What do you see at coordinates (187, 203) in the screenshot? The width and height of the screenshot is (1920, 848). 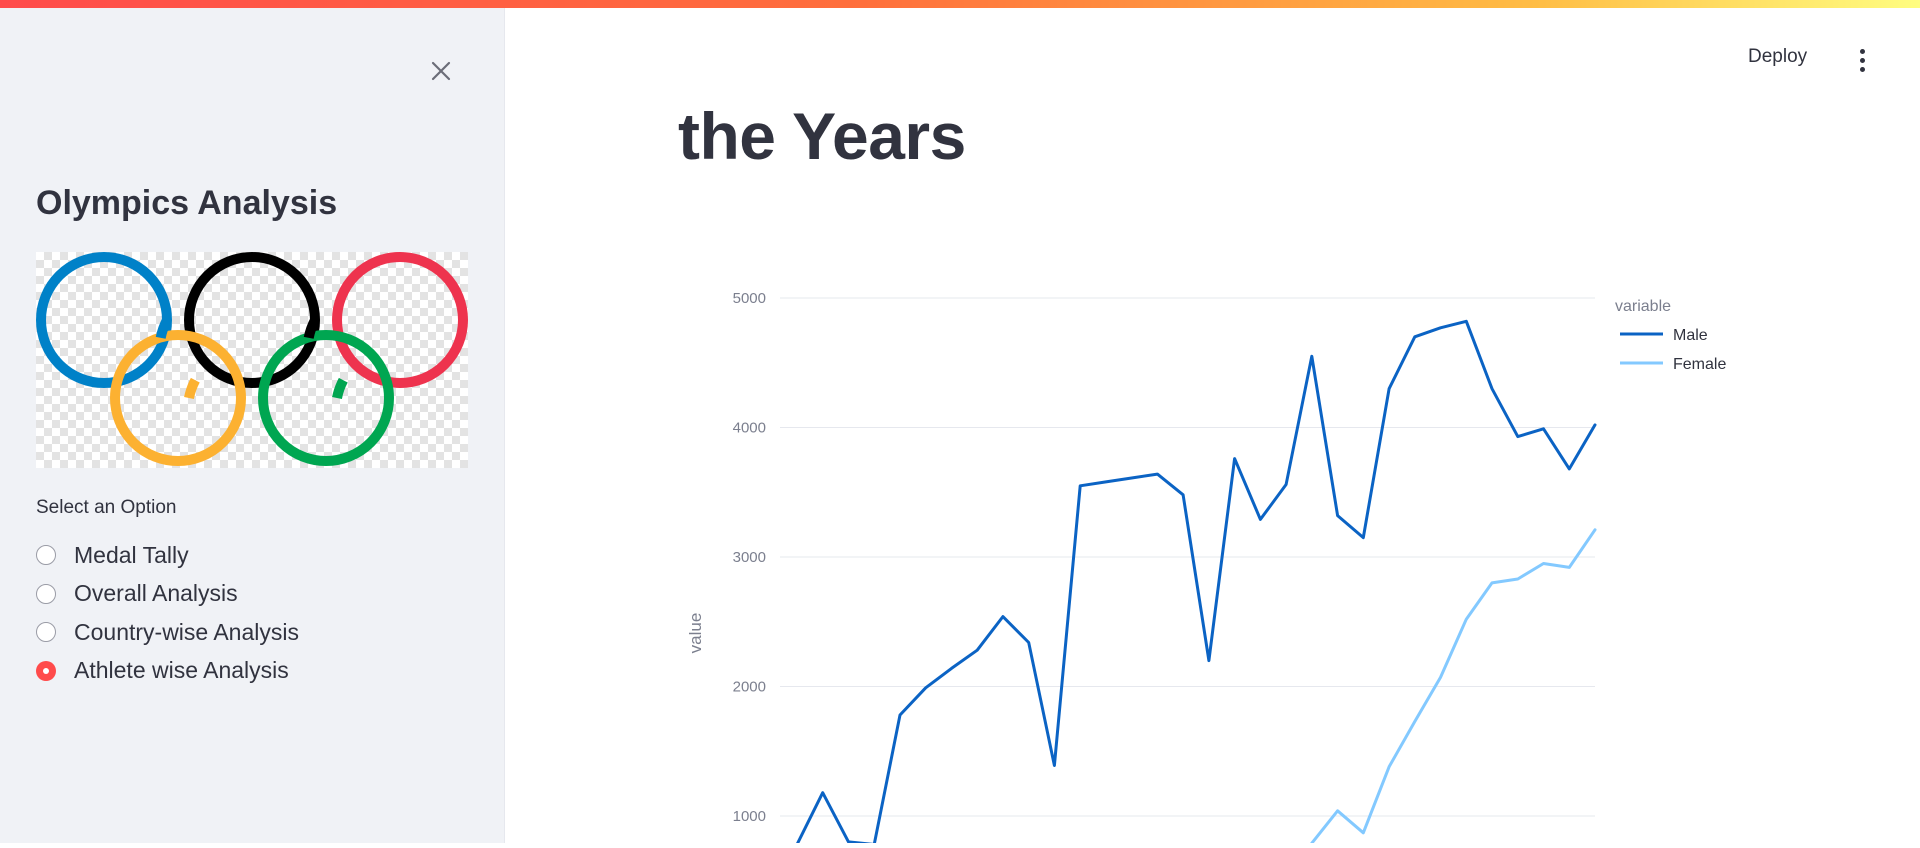 I see `sidebar-title: Olympics Analysis` at bounding box center [187, 203].